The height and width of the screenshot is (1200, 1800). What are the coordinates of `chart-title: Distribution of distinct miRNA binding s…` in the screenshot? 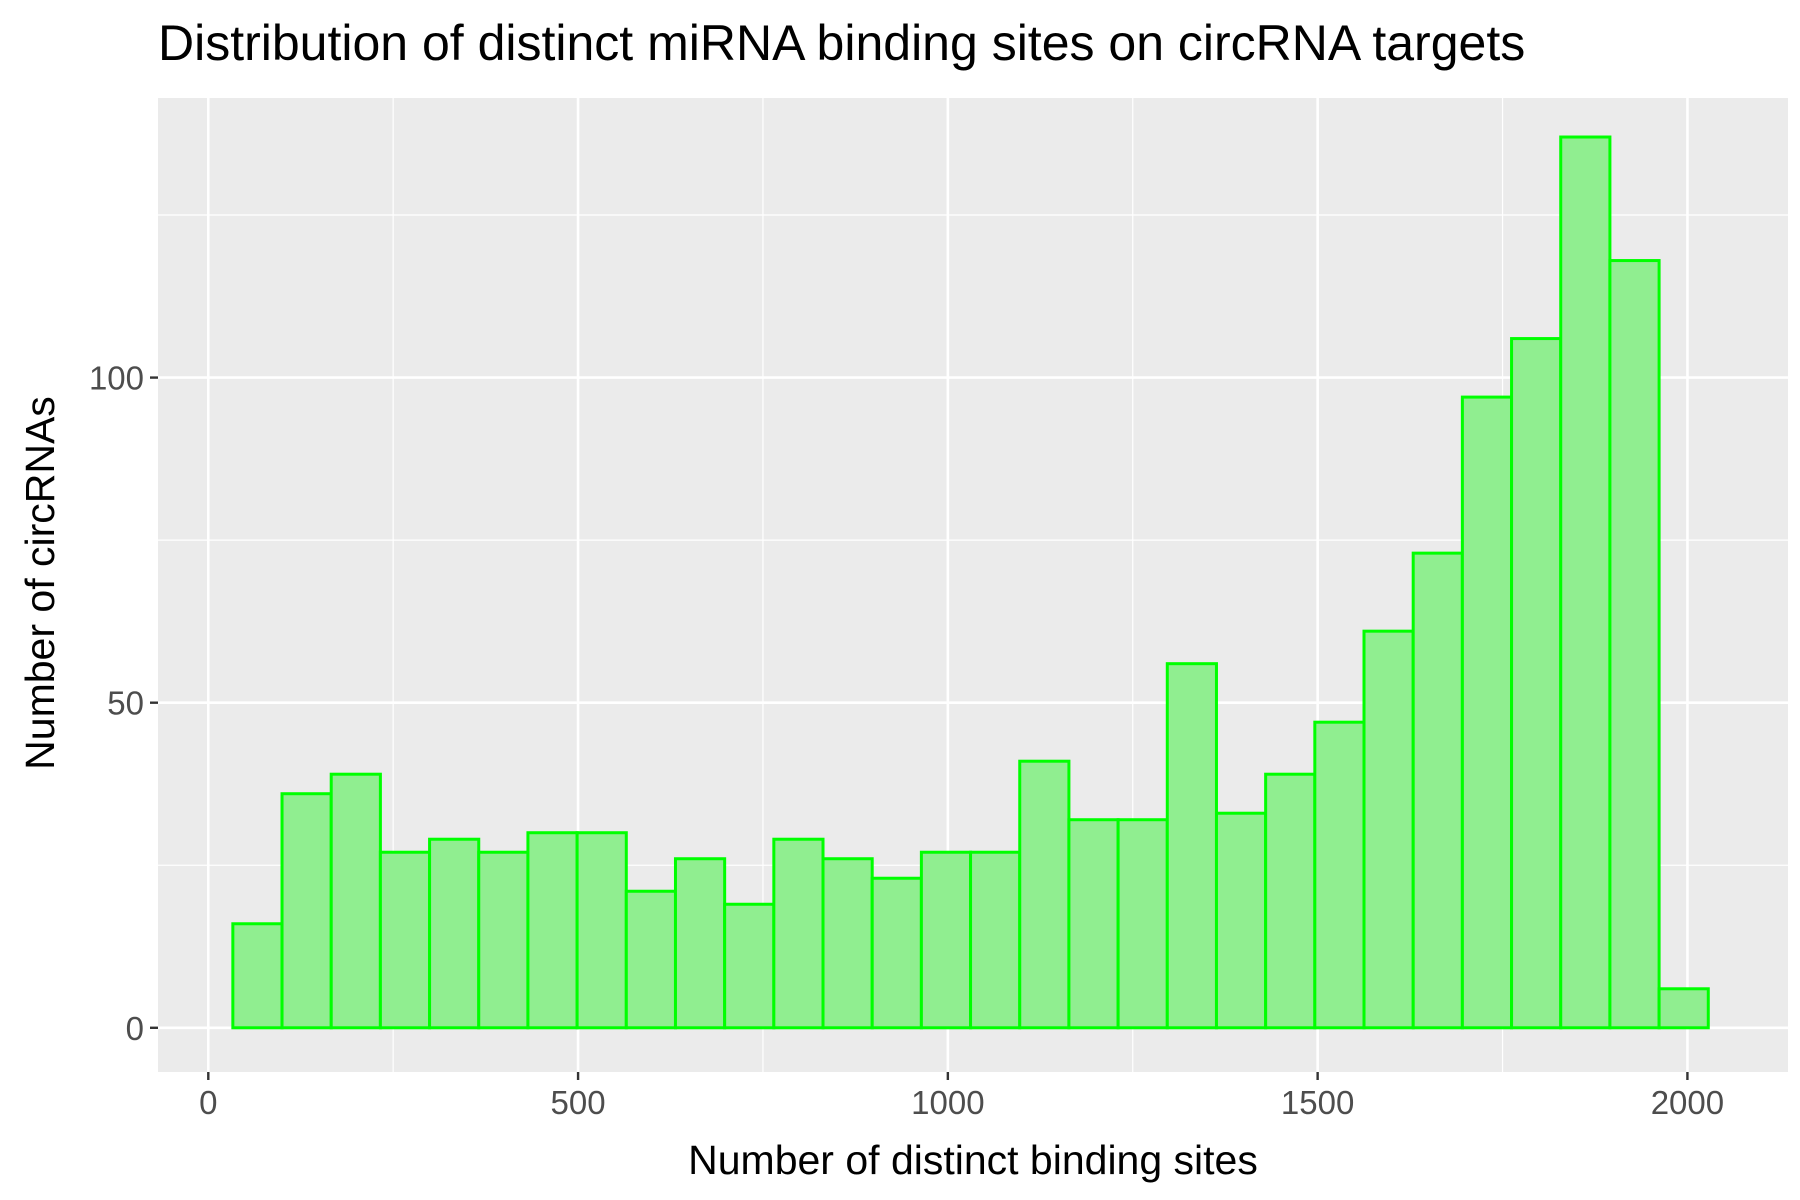 It's located at (841, 43).